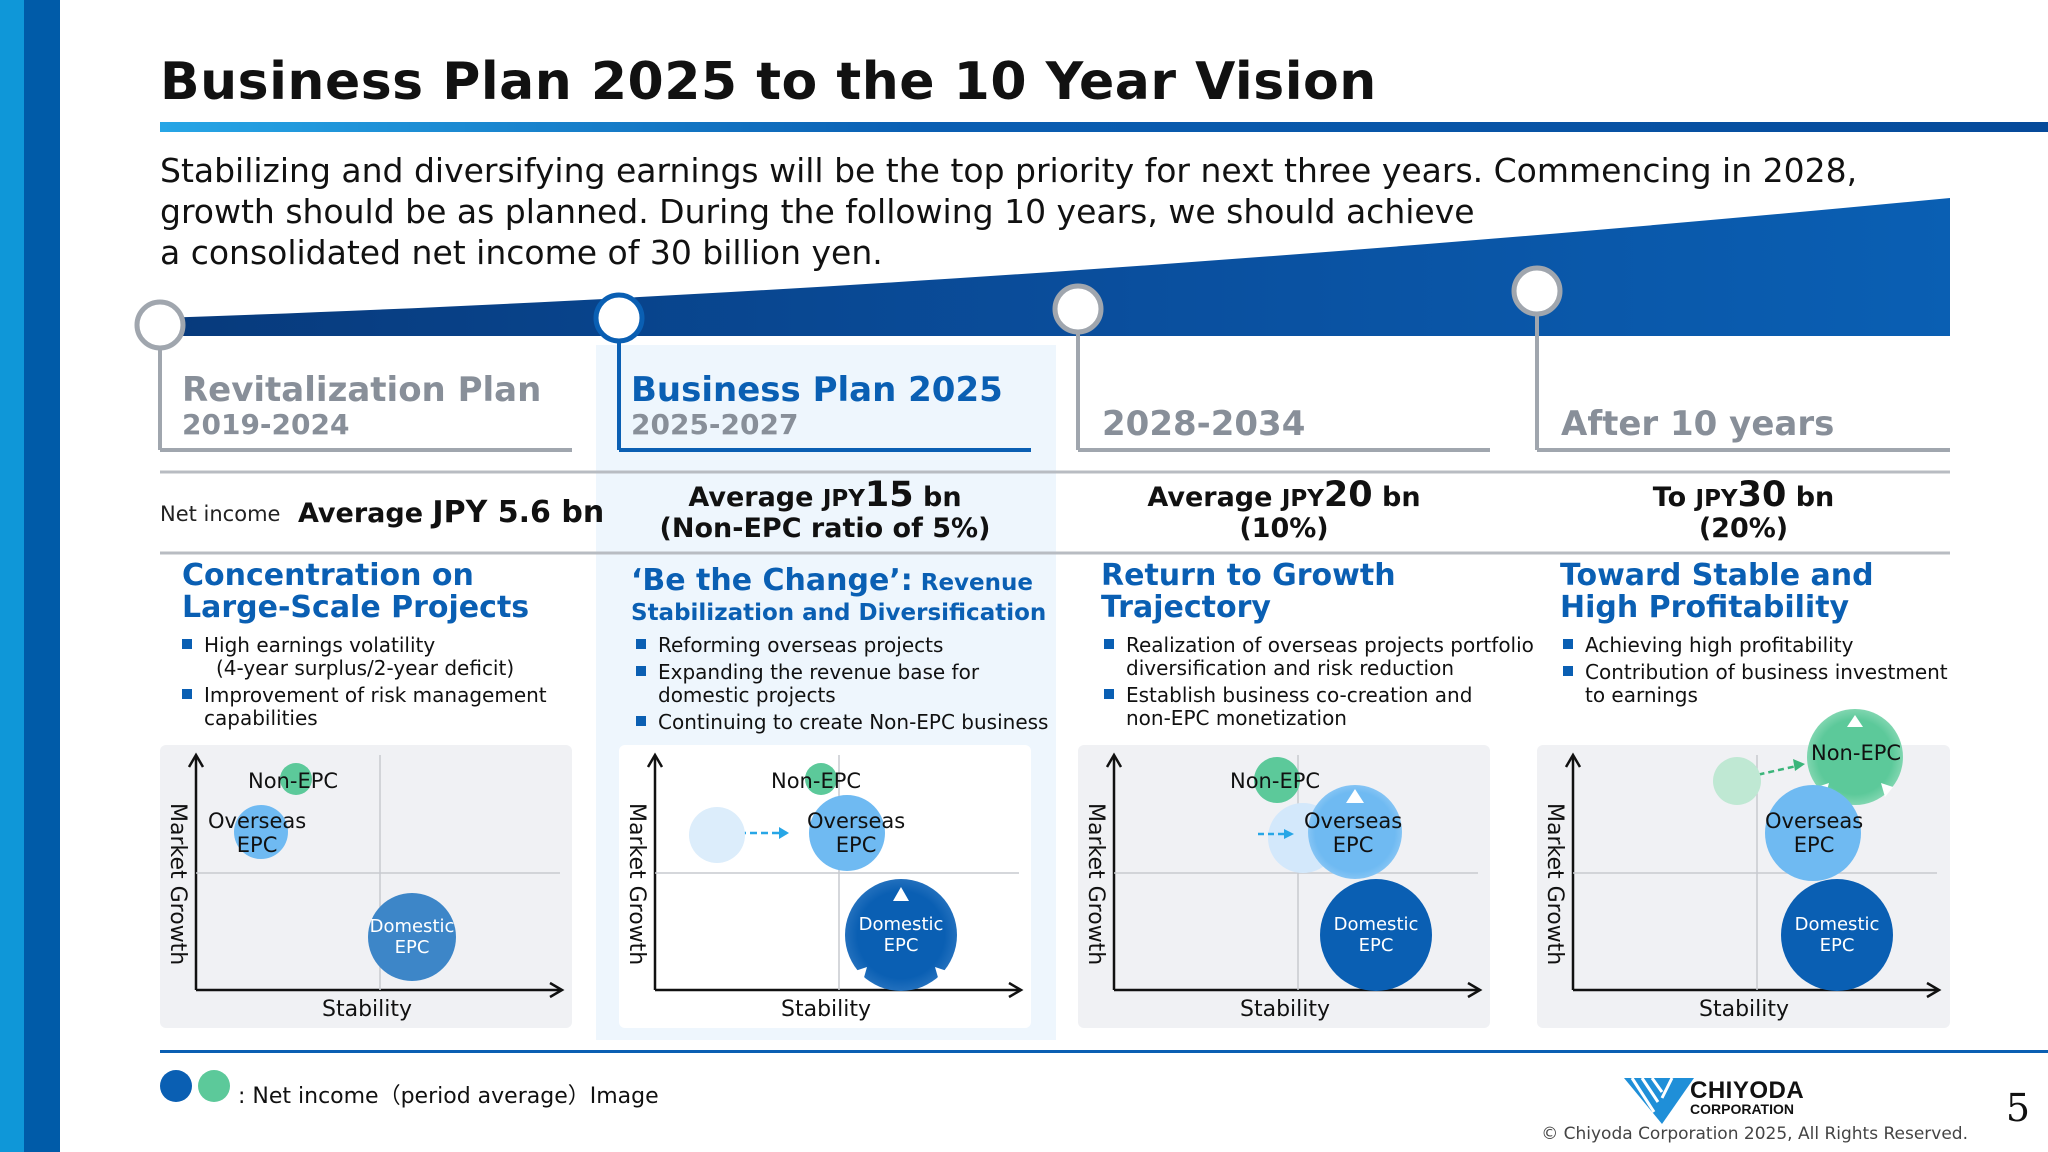  Describe the element at coordinates (1810, 497) in the screenshot. I see `phase-4-income-suffix: bn` at that location.